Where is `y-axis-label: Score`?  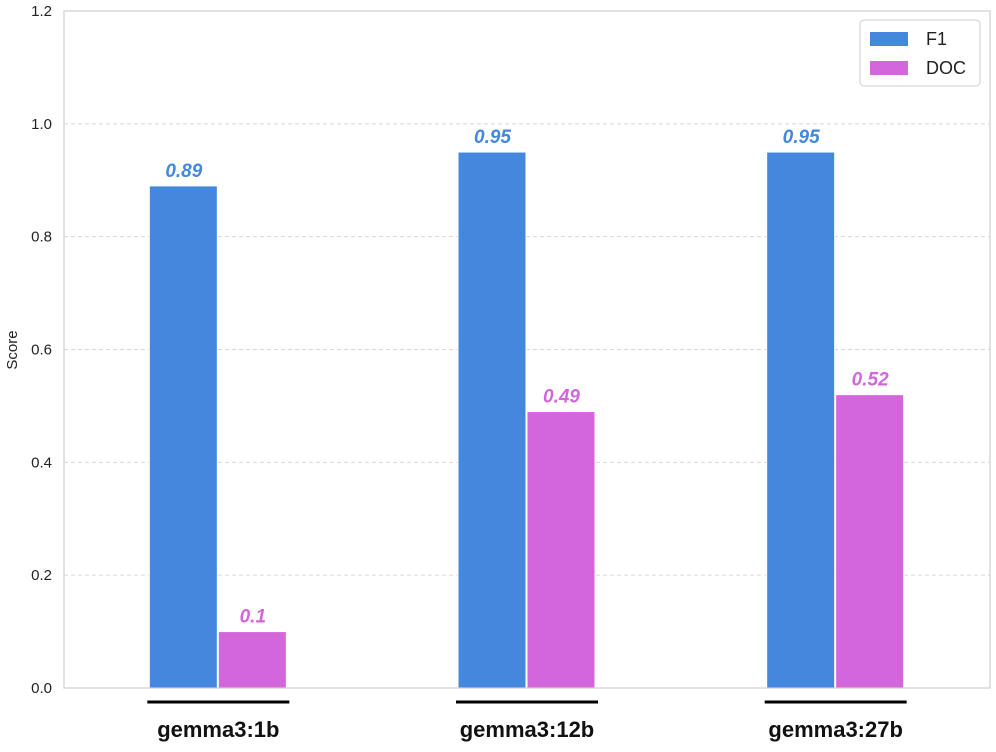 y-axis-label: Score is located at coordinates (12, 349).